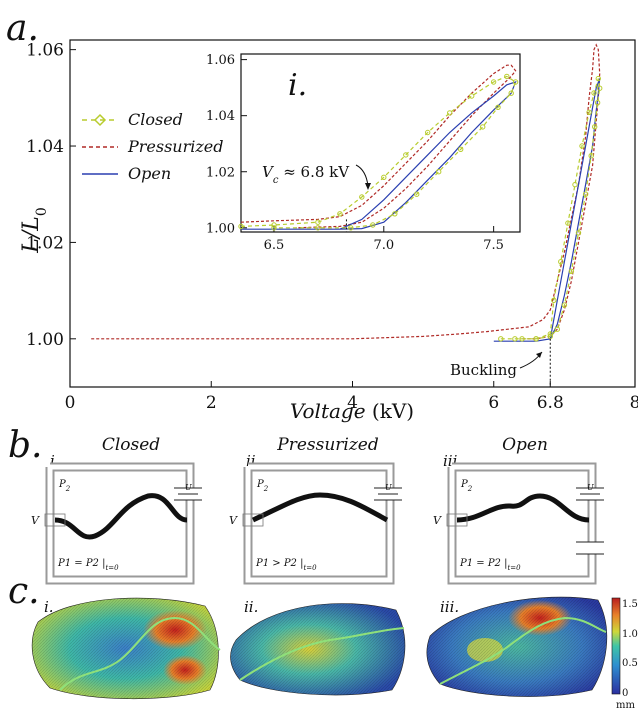  Describe the element at coordinates (630, 634) in the screenshot. I see `colorbar-tick: 1.0` at that location.